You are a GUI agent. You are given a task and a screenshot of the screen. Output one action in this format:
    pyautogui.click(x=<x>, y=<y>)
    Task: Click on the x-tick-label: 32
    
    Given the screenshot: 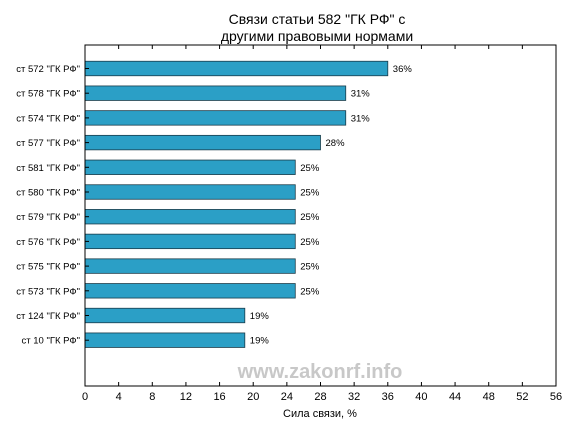 What is the action you would take?
    pyautogui.click(x=354, y=397)
    